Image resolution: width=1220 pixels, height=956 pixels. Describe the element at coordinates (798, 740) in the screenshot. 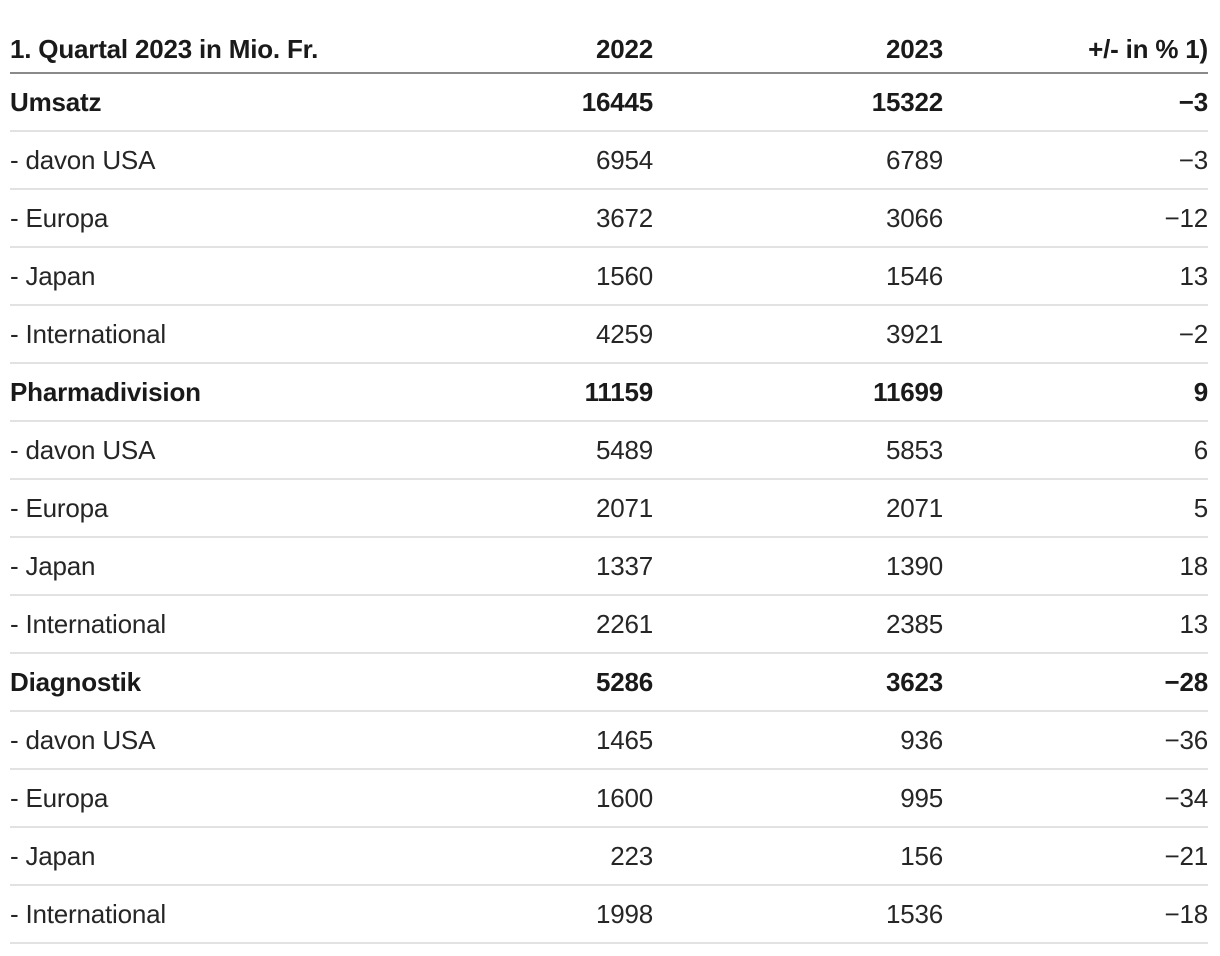

I see `row-value-2023: 936` at that location.